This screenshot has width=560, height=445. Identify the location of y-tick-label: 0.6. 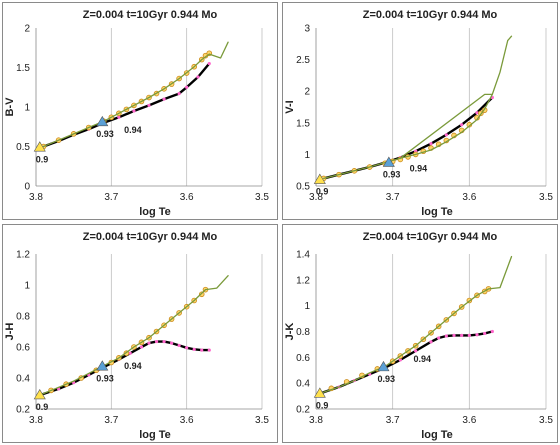
(303, 358).